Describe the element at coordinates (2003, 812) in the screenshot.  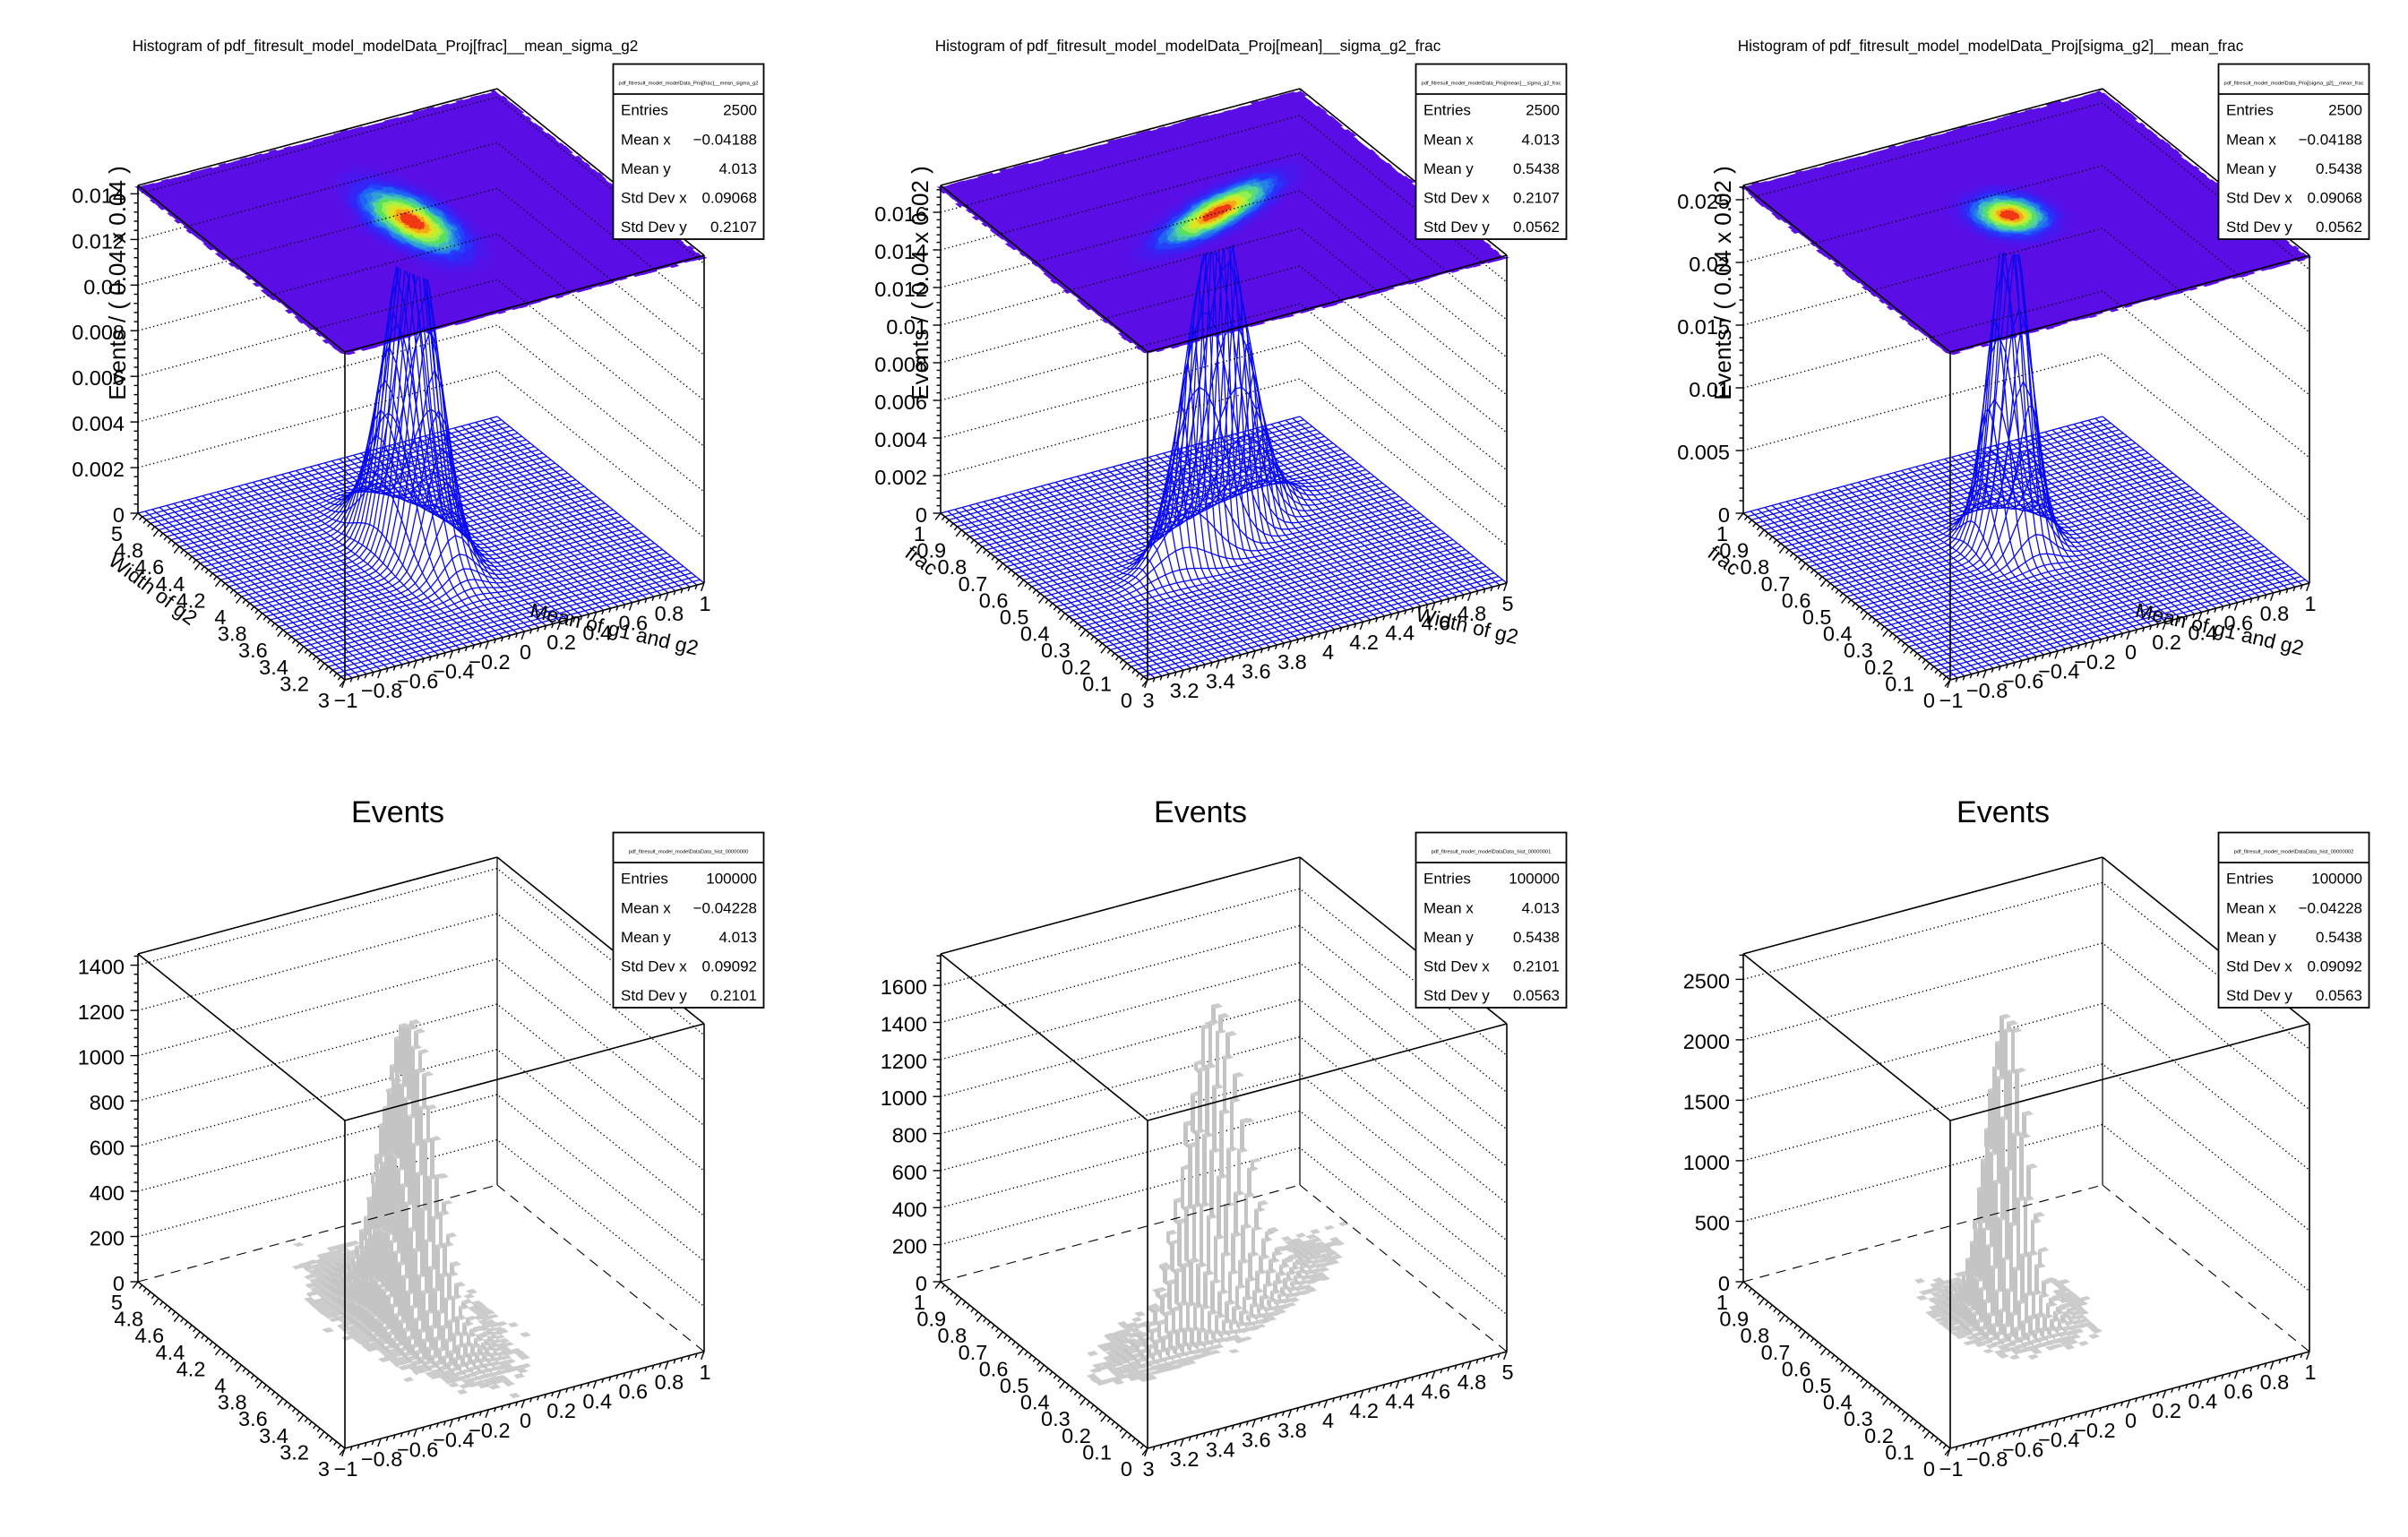
I see `svg-text: Events` at that location.